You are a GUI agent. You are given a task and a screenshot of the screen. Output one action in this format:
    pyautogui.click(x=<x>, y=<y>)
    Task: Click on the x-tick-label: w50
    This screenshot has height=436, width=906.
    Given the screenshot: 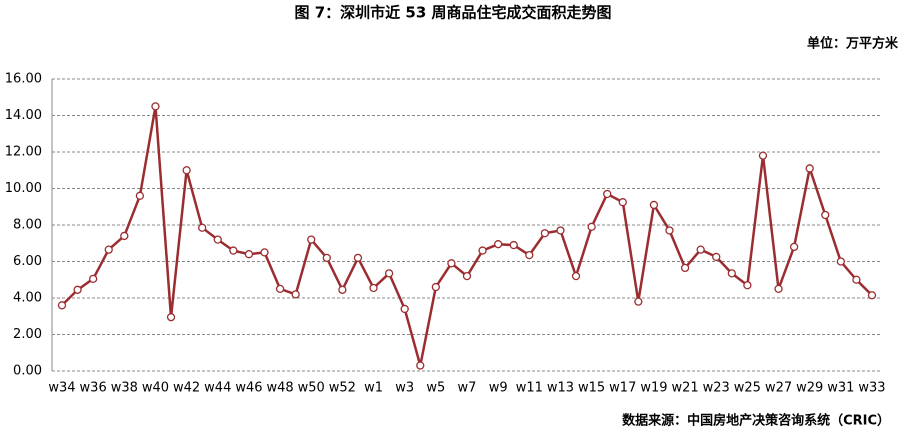 What is the action you would take?
    pyautogui.click(x=311, y=388)
    